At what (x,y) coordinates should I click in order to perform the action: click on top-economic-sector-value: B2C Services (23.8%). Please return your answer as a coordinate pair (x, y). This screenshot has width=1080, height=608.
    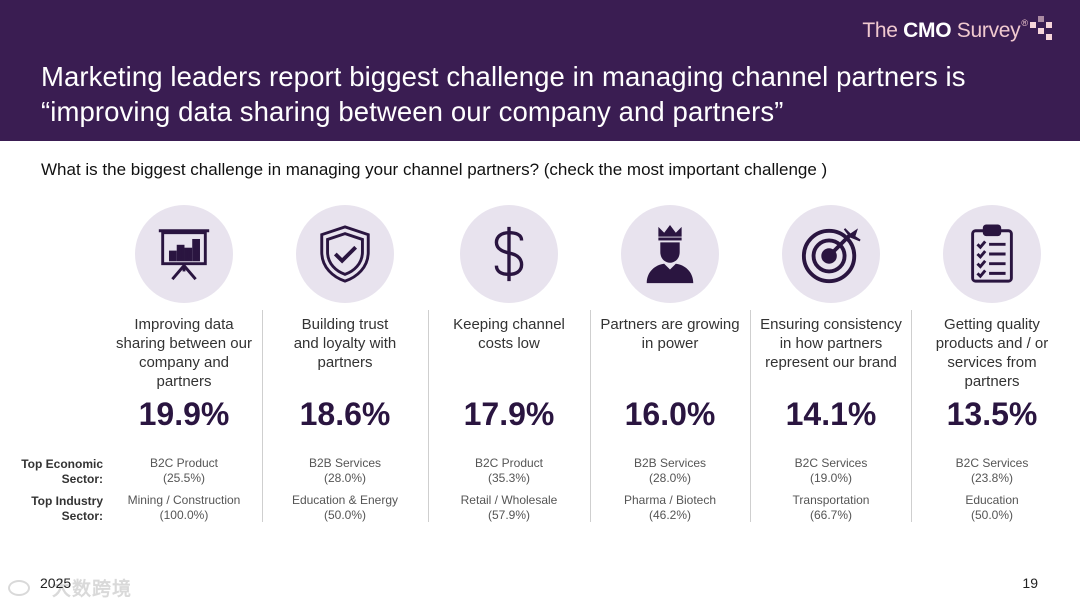
    Looking at the image, I should click on (992, 470).